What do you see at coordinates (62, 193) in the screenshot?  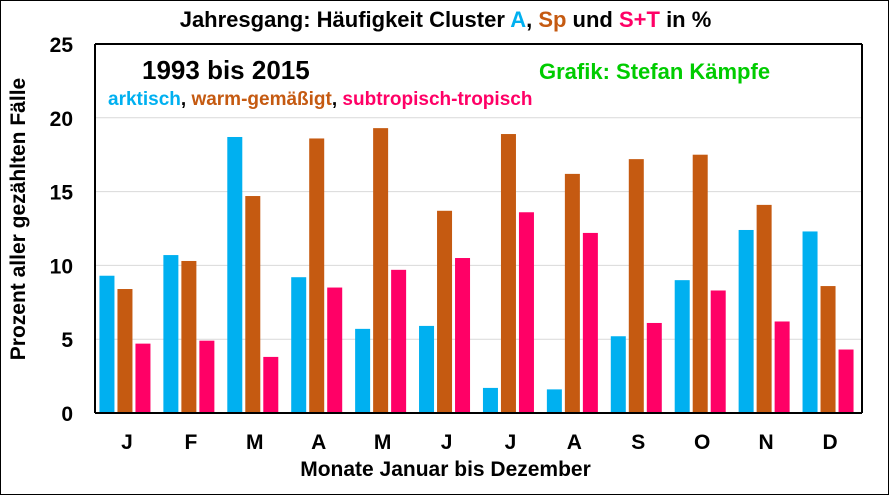 I see `y-tick-label: 15` at bounding box center [62, 193].